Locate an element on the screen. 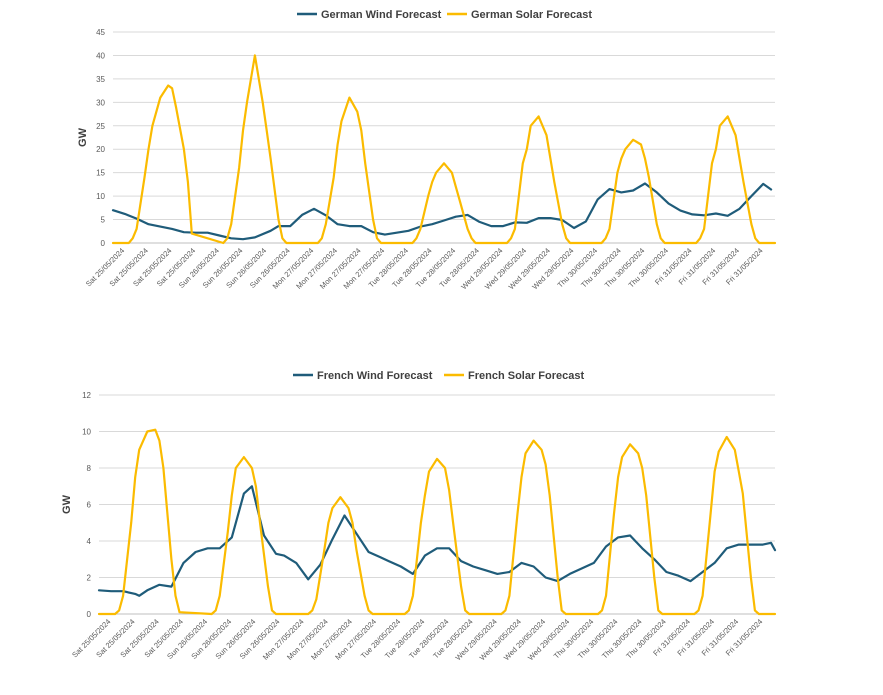 This screenshot has height=695, width=883. y-tick-label: 6 is located at coordinates (89, 505).